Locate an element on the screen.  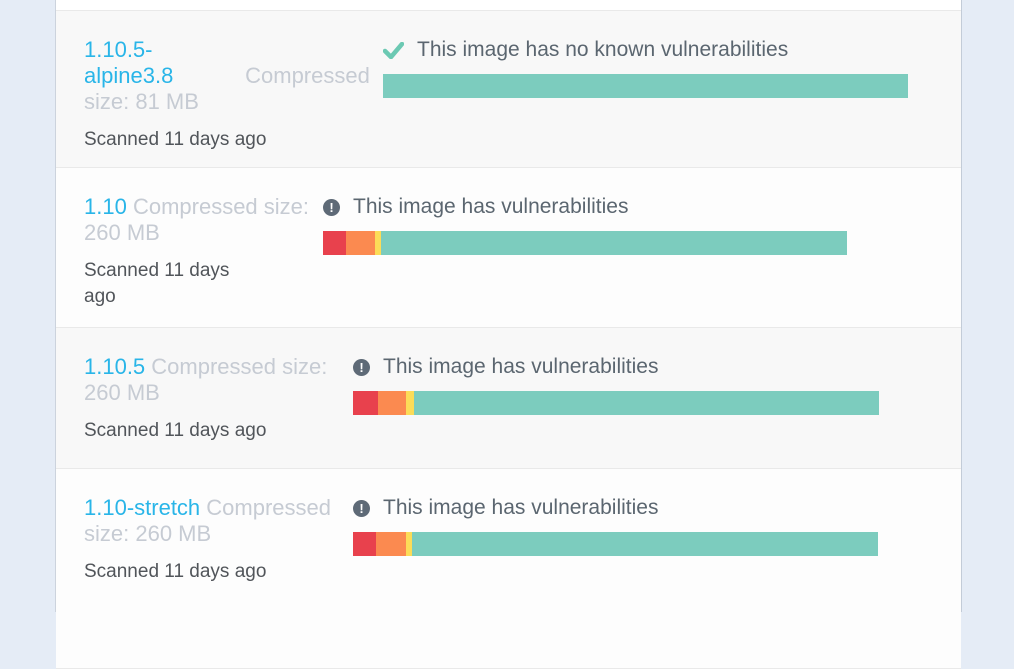
compressed-size-label: Compressed size: 81 MB is located at coordinates (227, 88).